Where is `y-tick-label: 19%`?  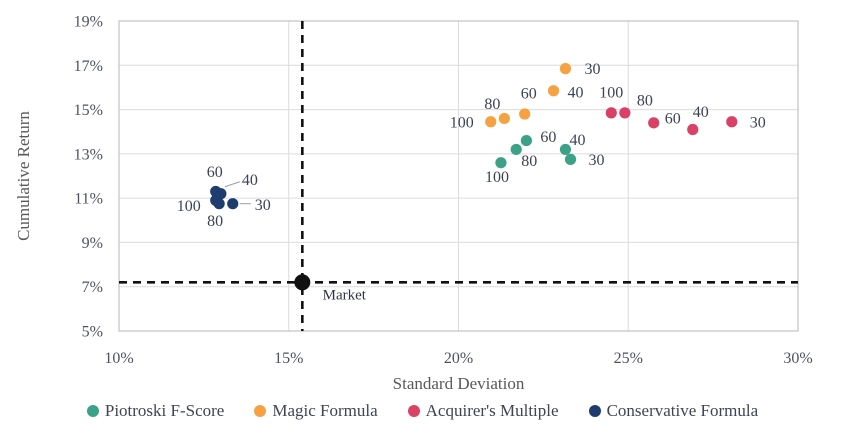 y-tick-label: 19% is located at coordinates (88, 22).